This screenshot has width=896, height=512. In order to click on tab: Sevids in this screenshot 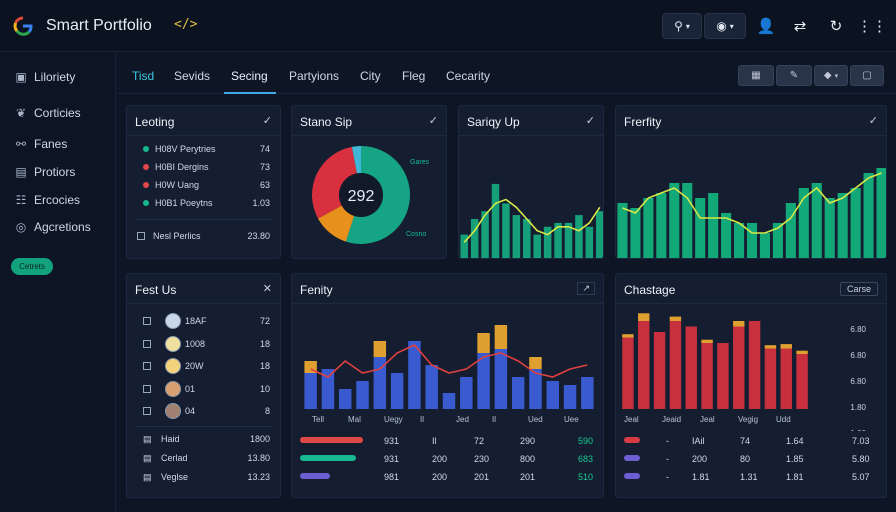, I will do `click(192, 76)`.